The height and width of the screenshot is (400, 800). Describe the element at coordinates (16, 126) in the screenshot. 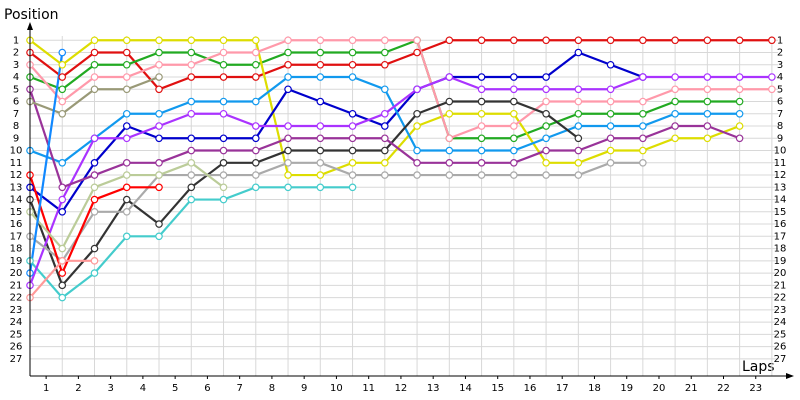

I see `y-tick-label: 8` at that location.